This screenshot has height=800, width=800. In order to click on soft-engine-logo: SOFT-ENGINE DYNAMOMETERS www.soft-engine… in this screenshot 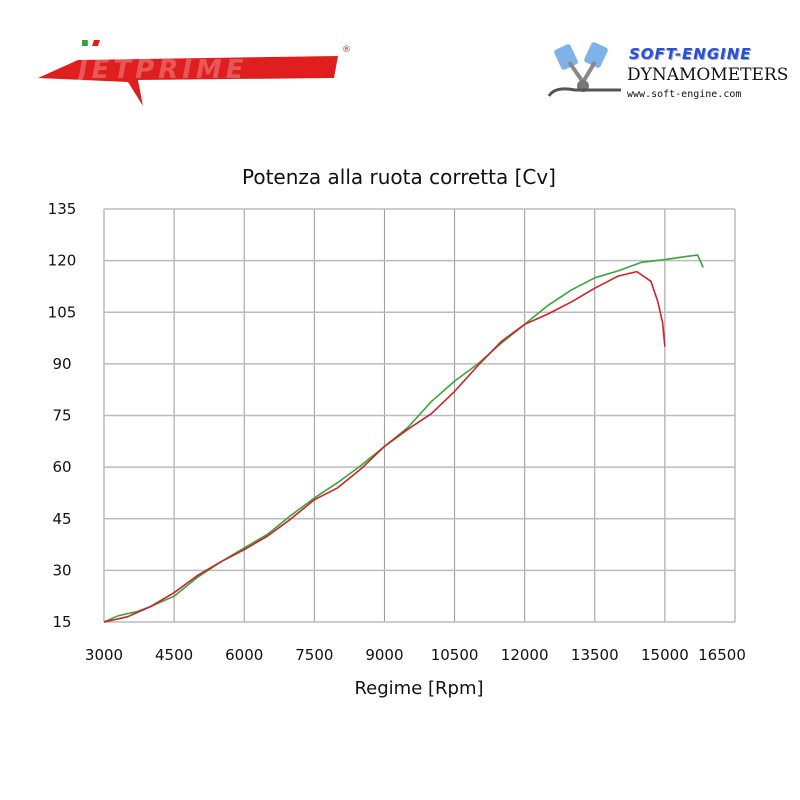, I will do `click(666, 73)`.